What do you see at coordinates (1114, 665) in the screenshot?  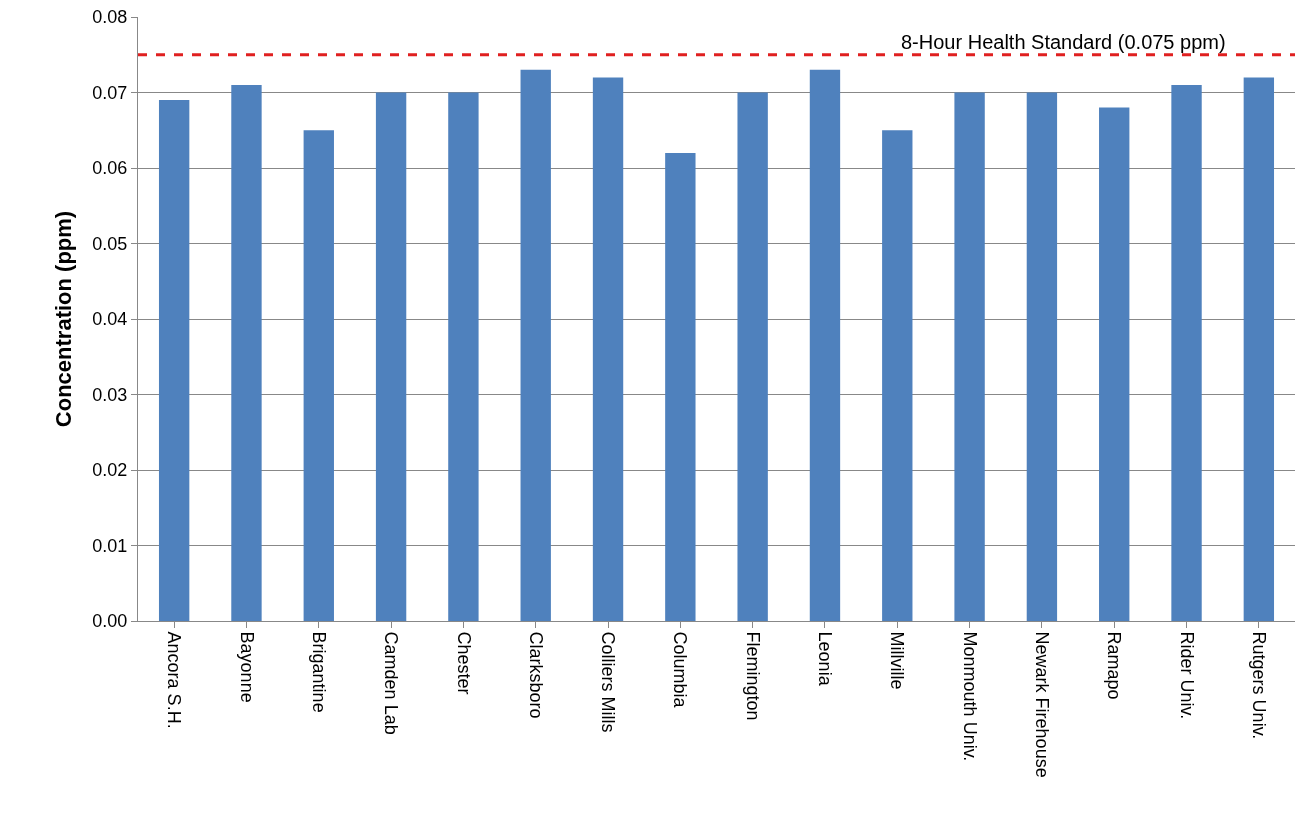 I see `x-tick-label: Ramapo` at bounding box center [1114, 665].